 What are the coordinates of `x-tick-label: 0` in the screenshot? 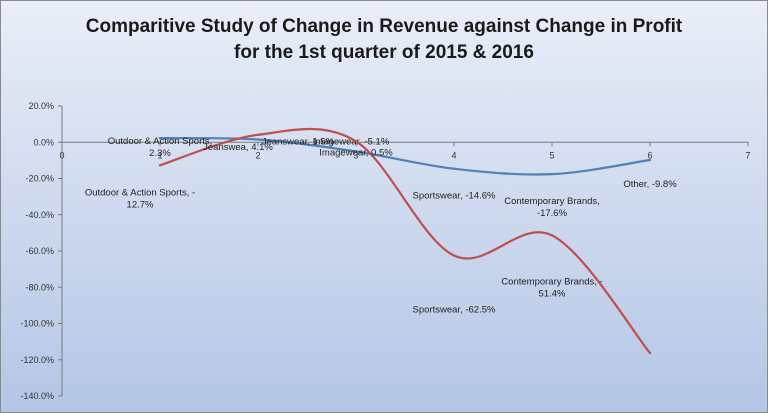 It's located at (61, 155).